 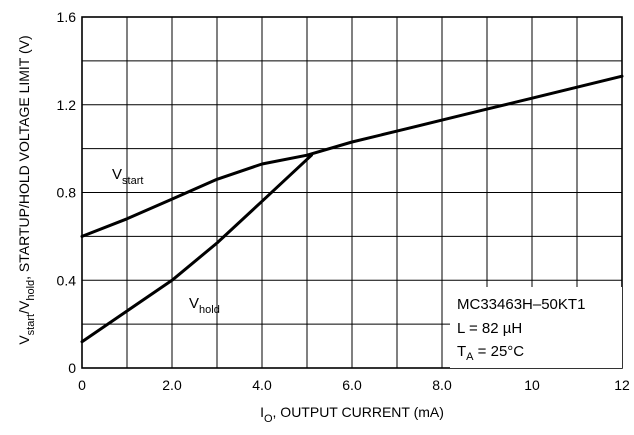 I want to click on x-tick-label: 2.0, so click(x=172, y=385).